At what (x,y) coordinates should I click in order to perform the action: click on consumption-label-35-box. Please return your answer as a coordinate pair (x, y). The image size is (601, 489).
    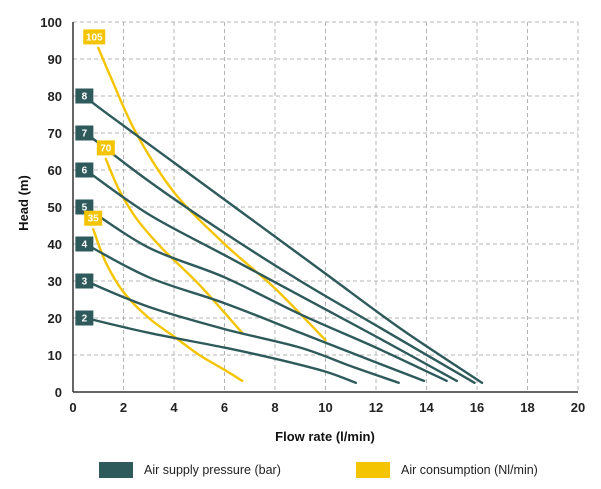
    Looking at the image, I should click on (93, 218).